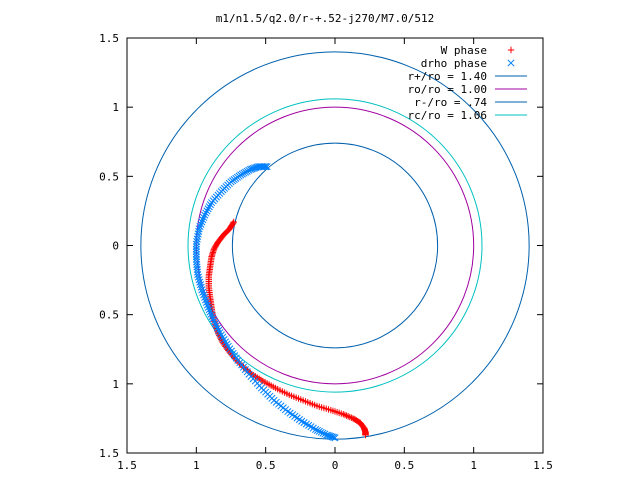  What do you see at coordinates (115, 246) in the screenshot?
I see `y-tick-label: 0` at bounding box center [115, 246].